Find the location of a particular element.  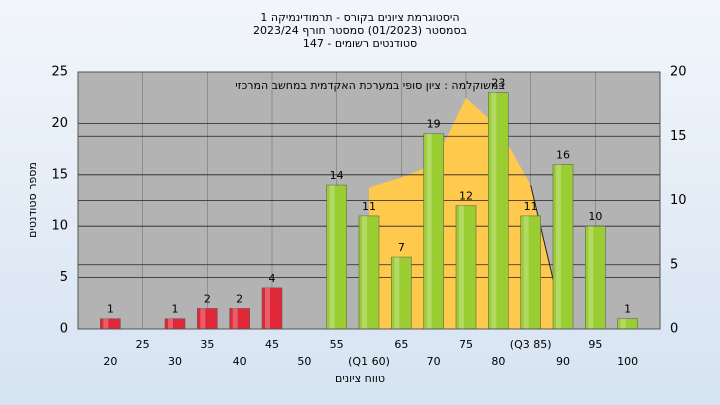

x-tick-label: 80 is located at coordinates (498, 361).